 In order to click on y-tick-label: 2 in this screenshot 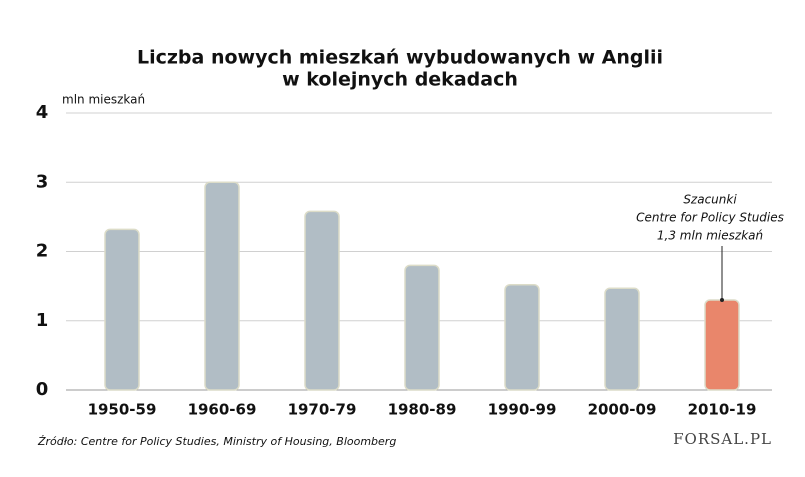, I will do `click(42, 251)`.